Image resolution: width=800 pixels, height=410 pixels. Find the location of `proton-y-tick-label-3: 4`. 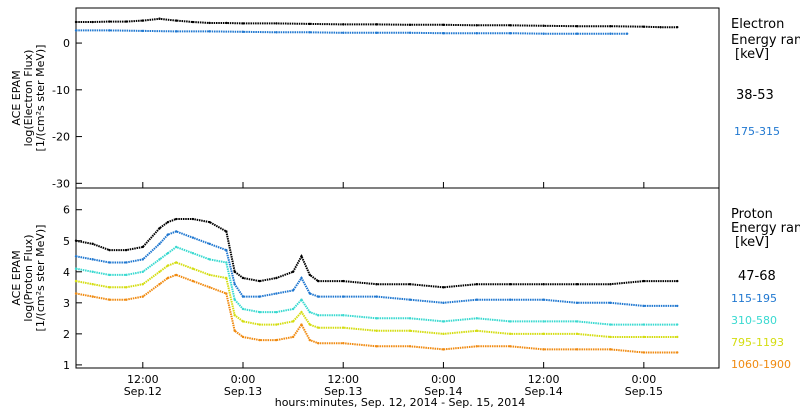

proton-y-tick-label-3: 4 is located at coordinates (66, 272).